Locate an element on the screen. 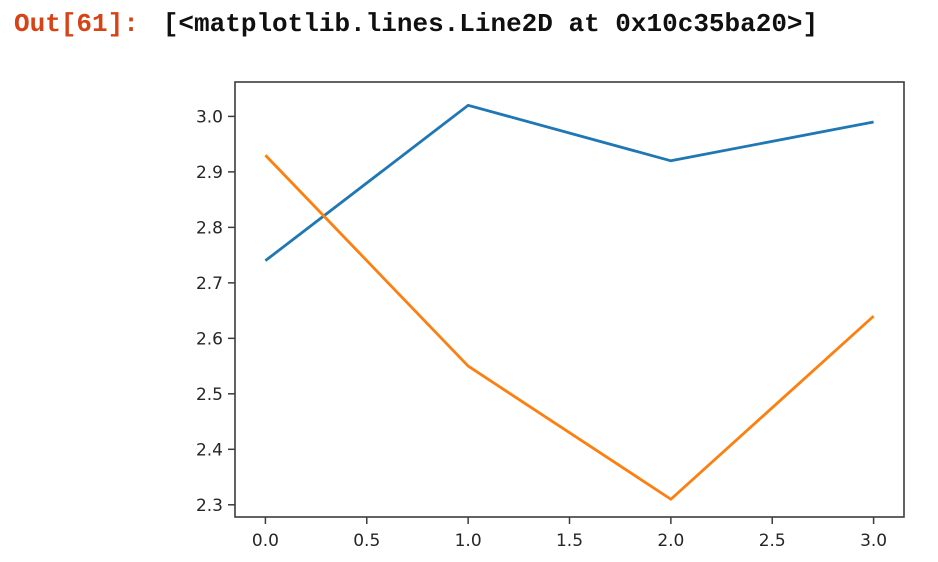  x-tick-label: 2.0 is located at coordinates (670, 541).